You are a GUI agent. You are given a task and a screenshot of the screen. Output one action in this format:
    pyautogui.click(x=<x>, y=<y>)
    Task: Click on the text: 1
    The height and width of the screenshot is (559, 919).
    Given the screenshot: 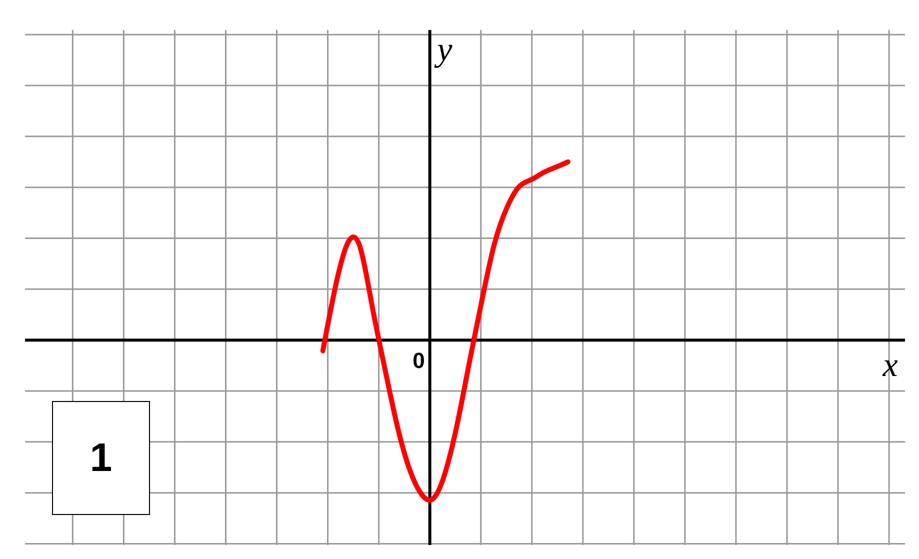 What is the action you would take?
    pyautogui.click(x=101, y=458)
    